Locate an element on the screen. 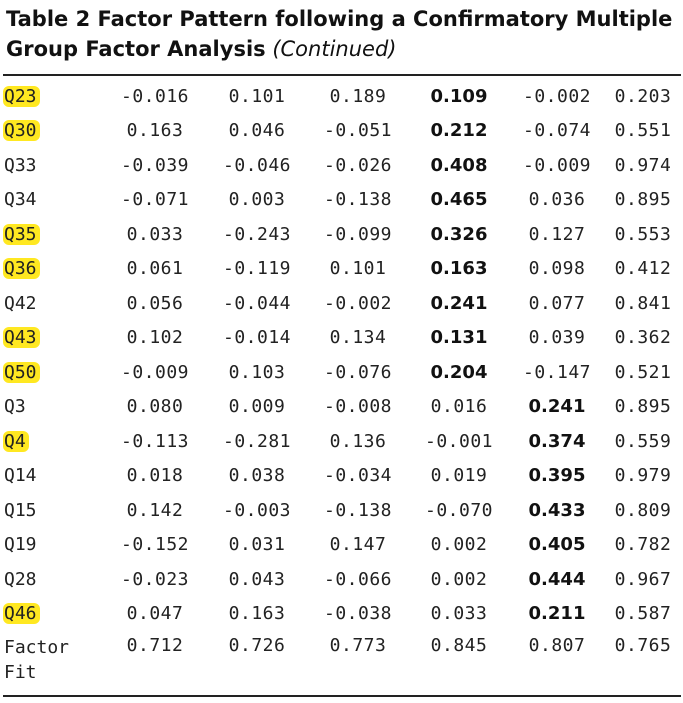 The image size is (683, 703). highlighted-item-label: Q4 is located at coordinates (16, 441).